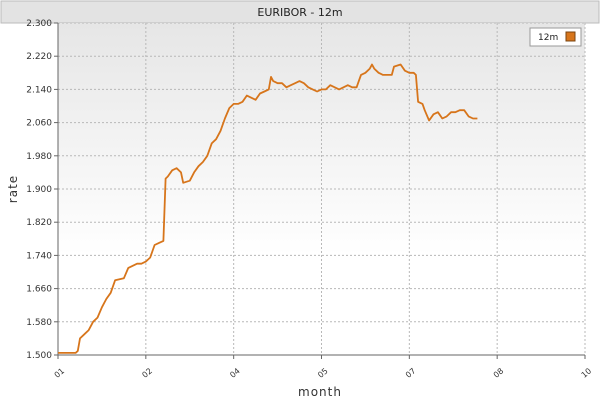  What do you see at coordinates (39, 57) in the screenshot?
I see `y-tick-label: 2.220` at bounding box center [39, 57].